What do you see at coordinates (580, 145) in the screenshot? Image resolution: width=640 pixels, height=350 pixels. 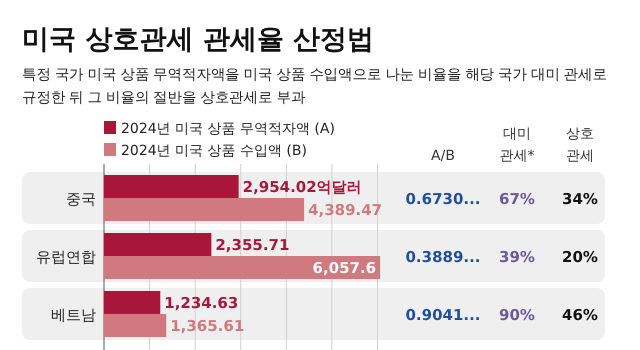 I see `category-label: 상호 관세` at bounding box center [580, 145].